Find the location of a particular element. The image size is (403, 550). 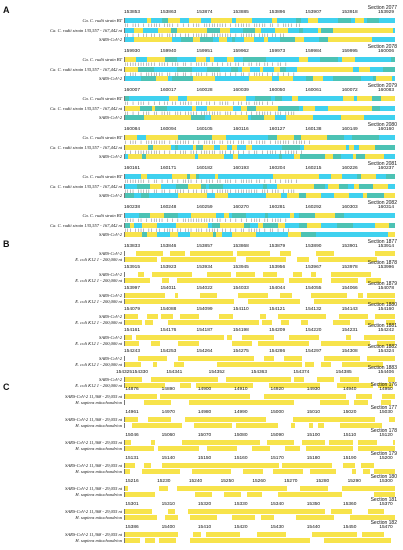

tick-label: 153874 is located at coordinates (204, 12).